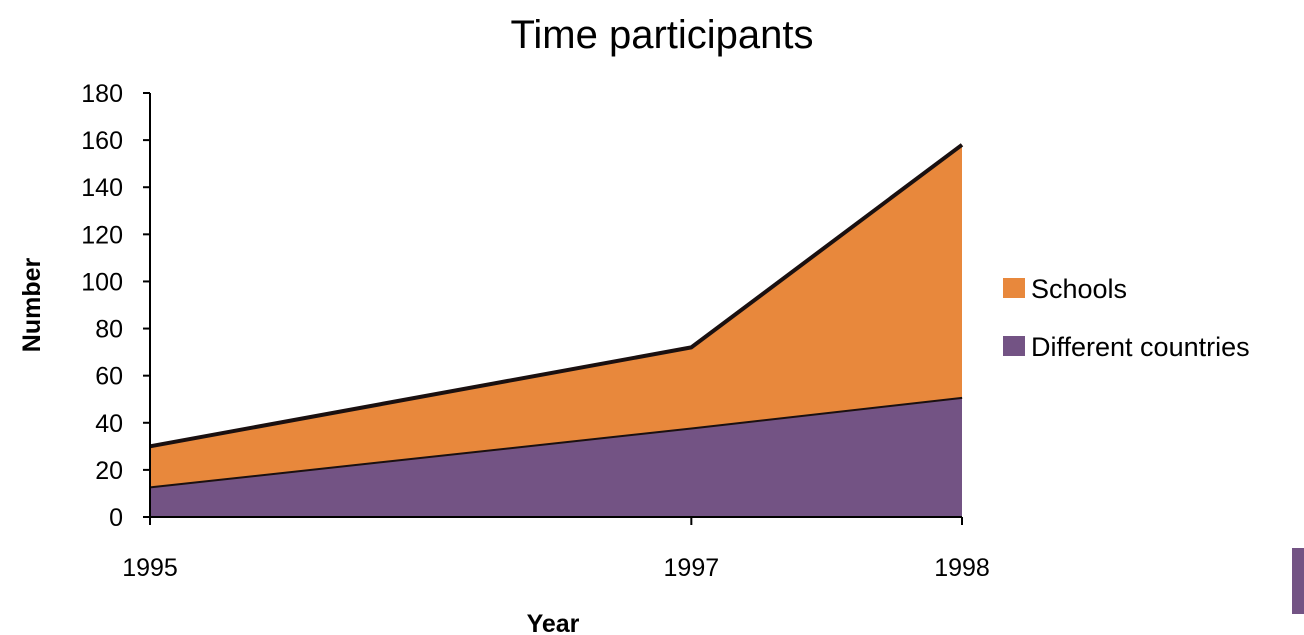 The height and width of the screenshot is (635, 1304). I want to click on y-tick-label: 160, so click(102, 141).